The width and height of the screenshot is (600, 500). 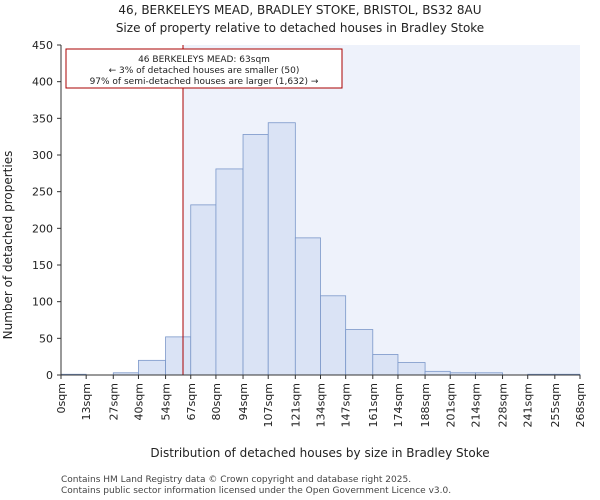 I want to click on bar-67sqm, so click(x=203, y=290).